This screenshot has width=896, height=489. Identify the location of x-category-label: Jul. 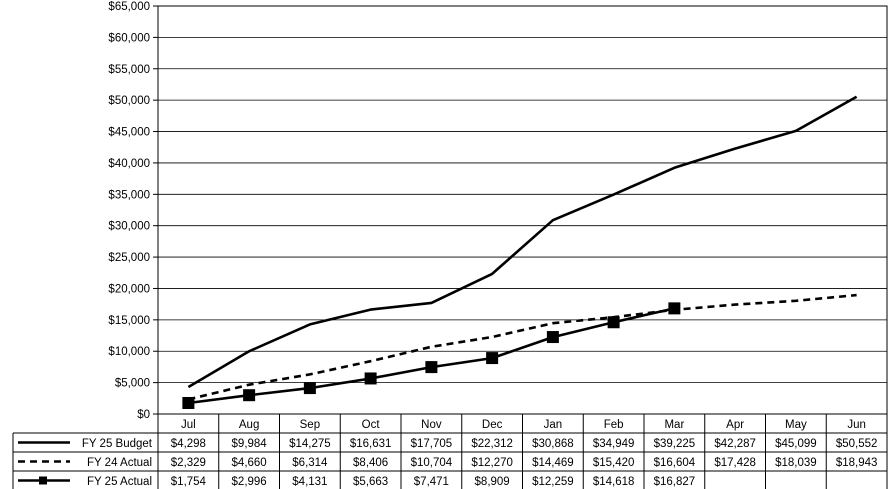
(188, 425).